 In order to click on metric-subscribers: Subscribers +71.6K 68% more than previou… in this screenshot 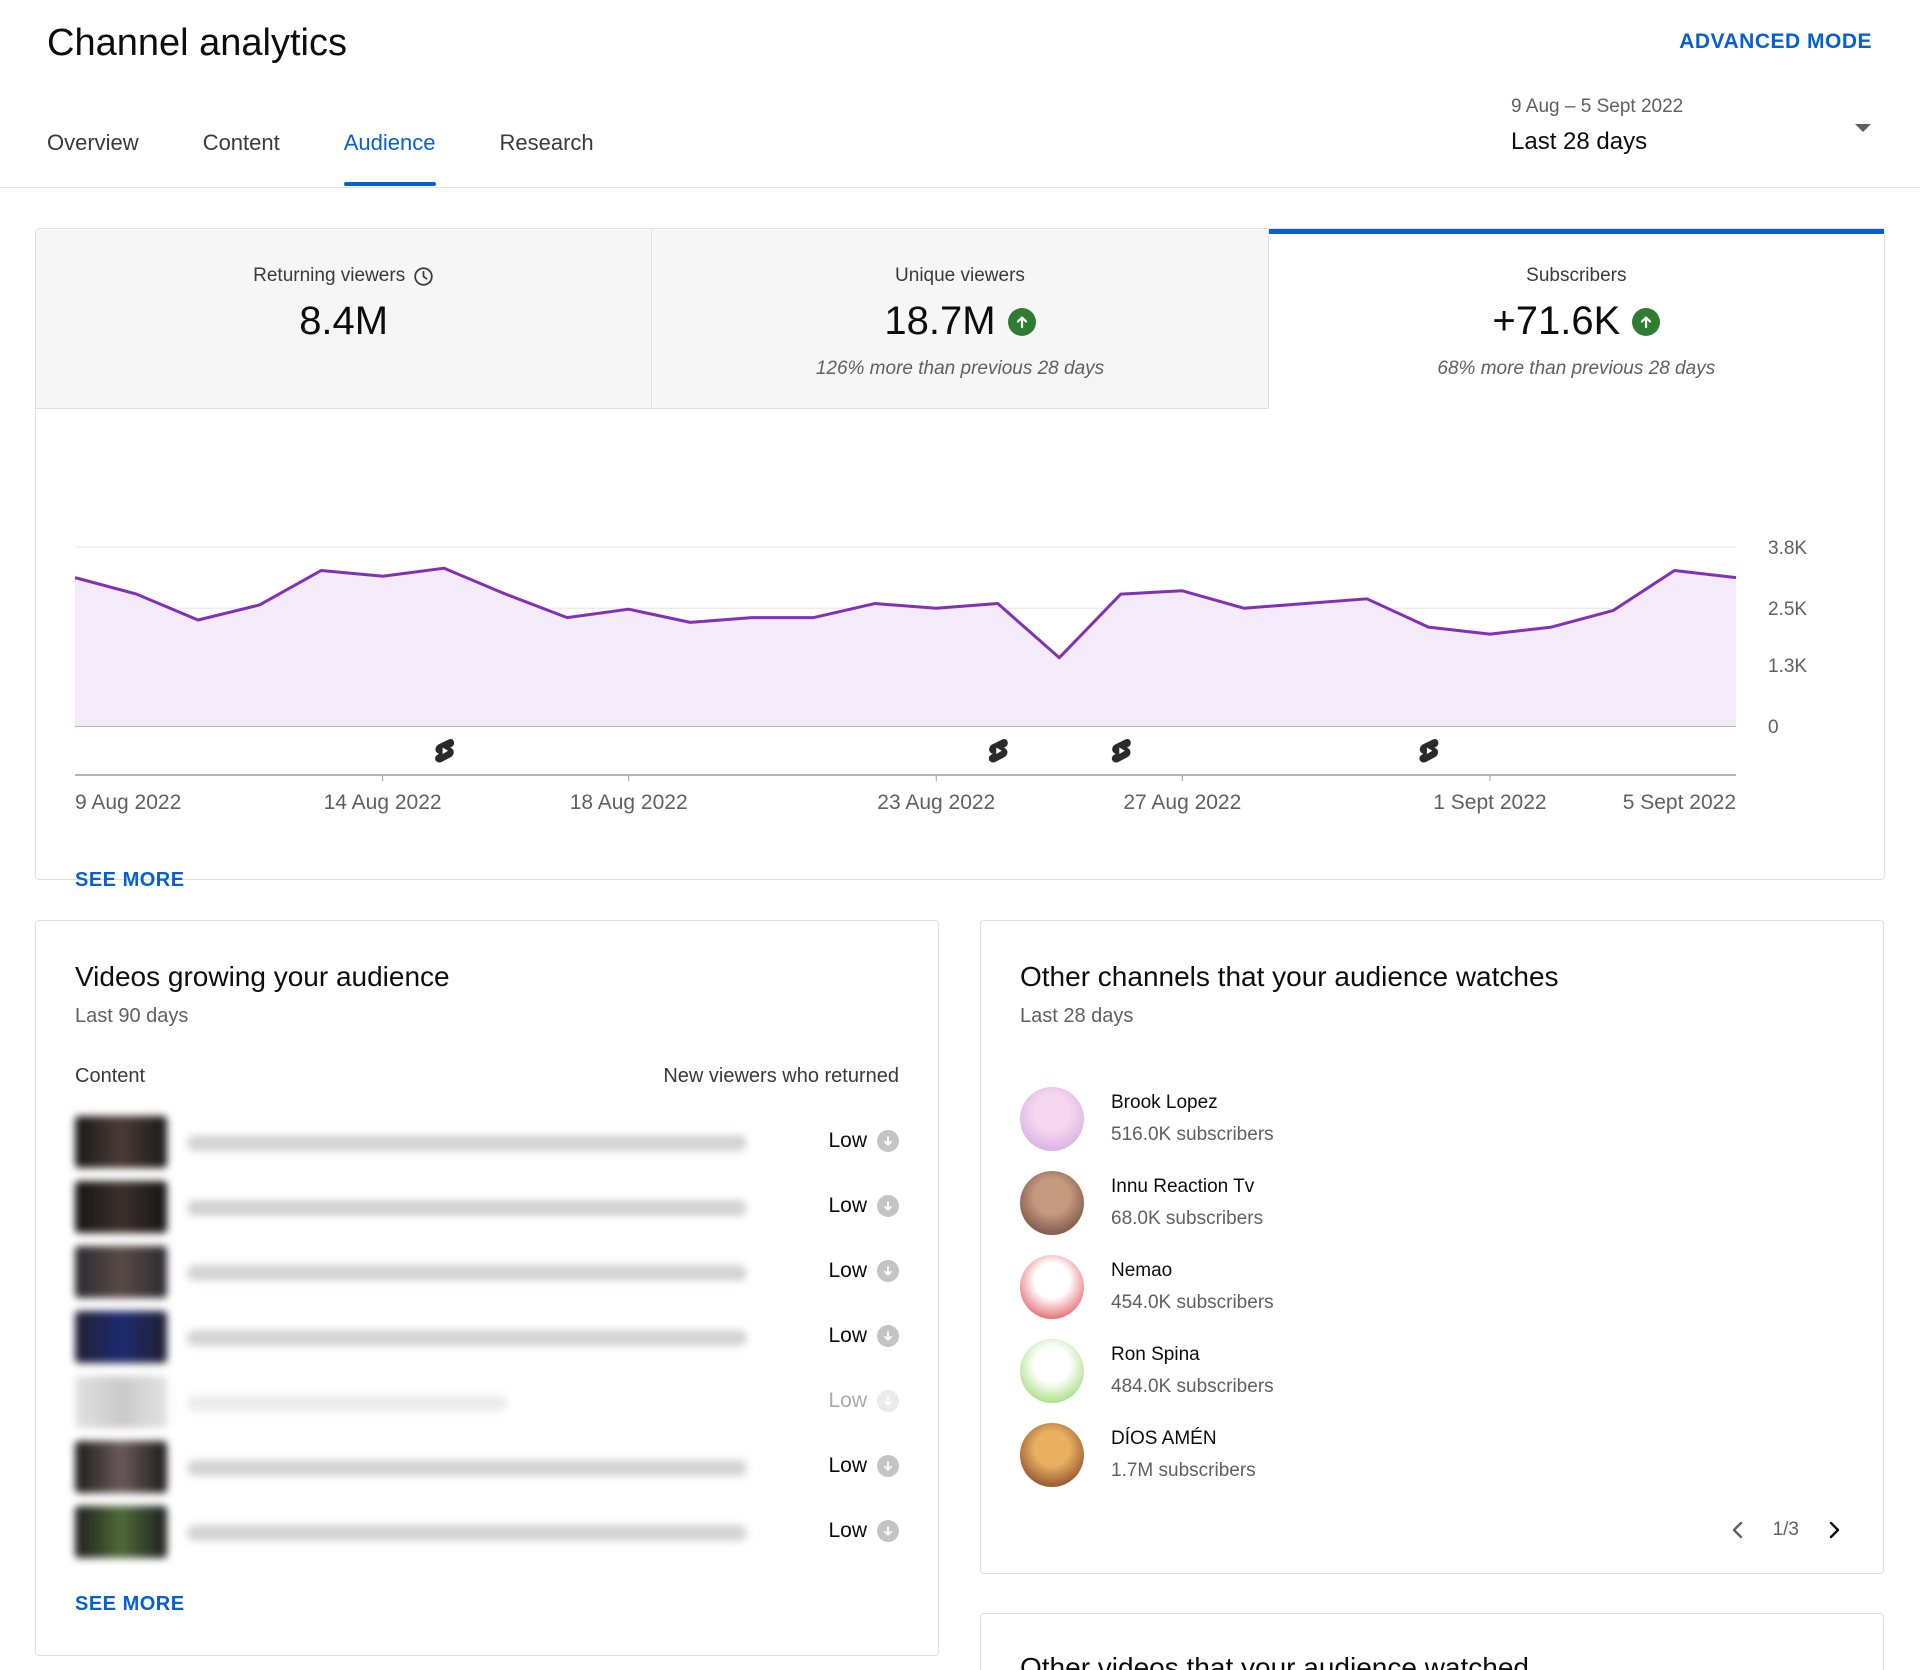, I will do `click(1576, 319)`.